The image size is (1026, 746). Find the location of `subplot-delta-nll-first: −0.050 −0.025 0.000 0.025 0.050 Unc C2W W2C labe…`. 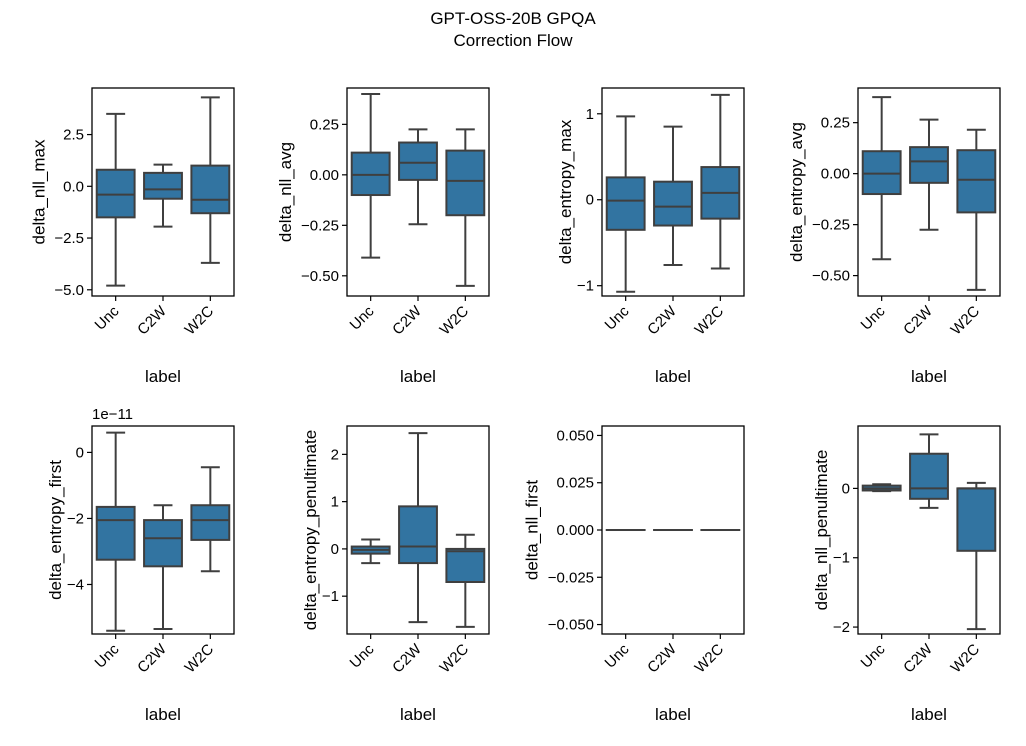

subplot-delta-nll-first: −0.050 −0.025 0.000 0.025 0.050 Unc C2W W2C labe… is located at coordinates (634, 574).